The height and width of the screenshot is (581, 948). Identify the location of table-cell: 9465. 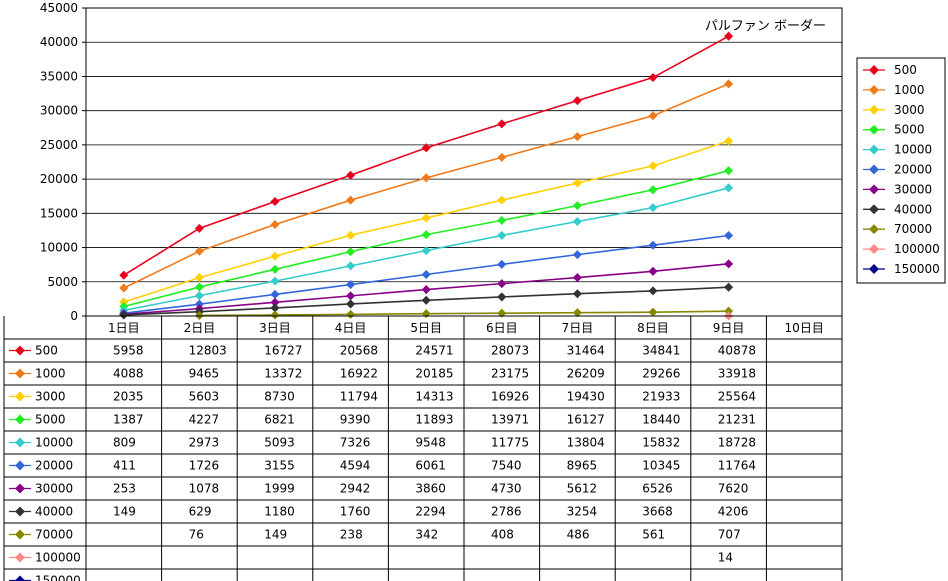
(204, 374).